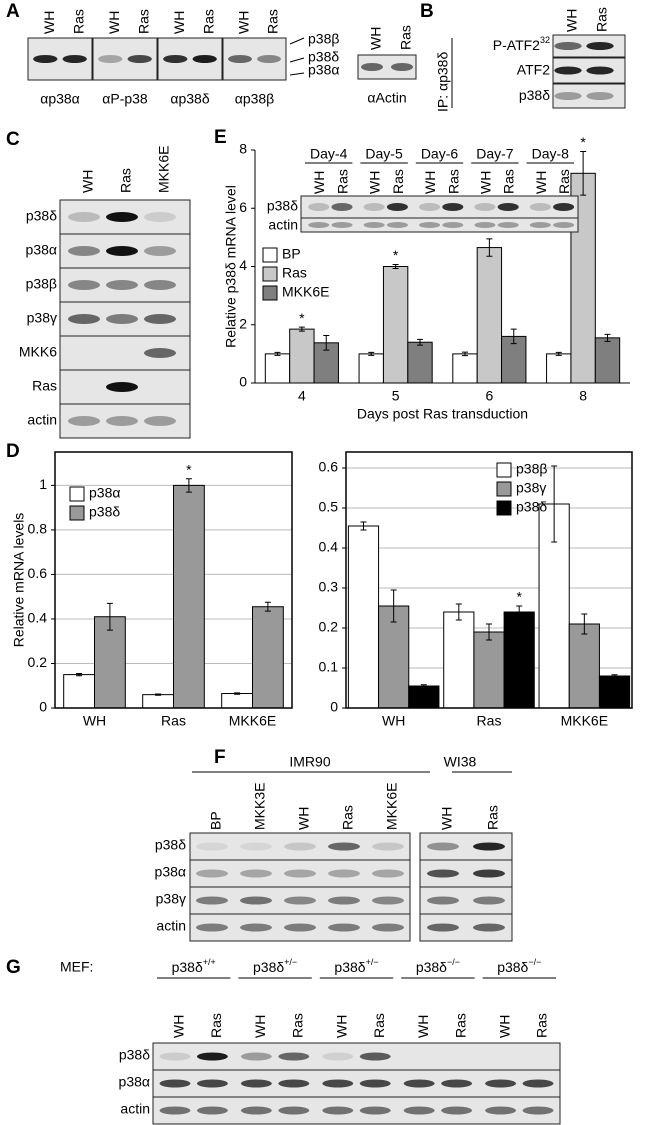 This screenshot has width=650, height=1125. What do you see at coordinates (534, 962) in the screenshot?
I see `label-sup: −/−` at bounding box center [534, 962].